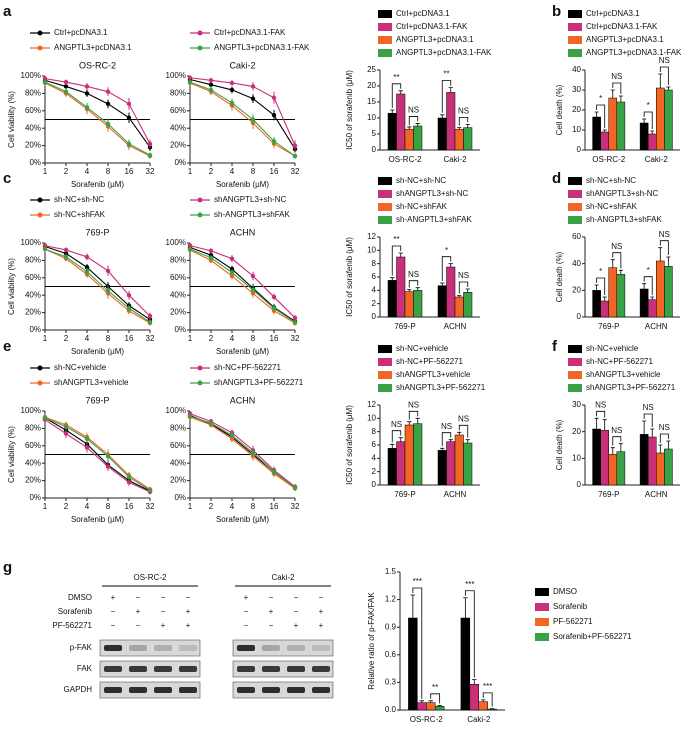 Image resolution: width=685 pixels, height=729 pixels. I want to click on subplot-title: Caki-2, so click(242, 65).